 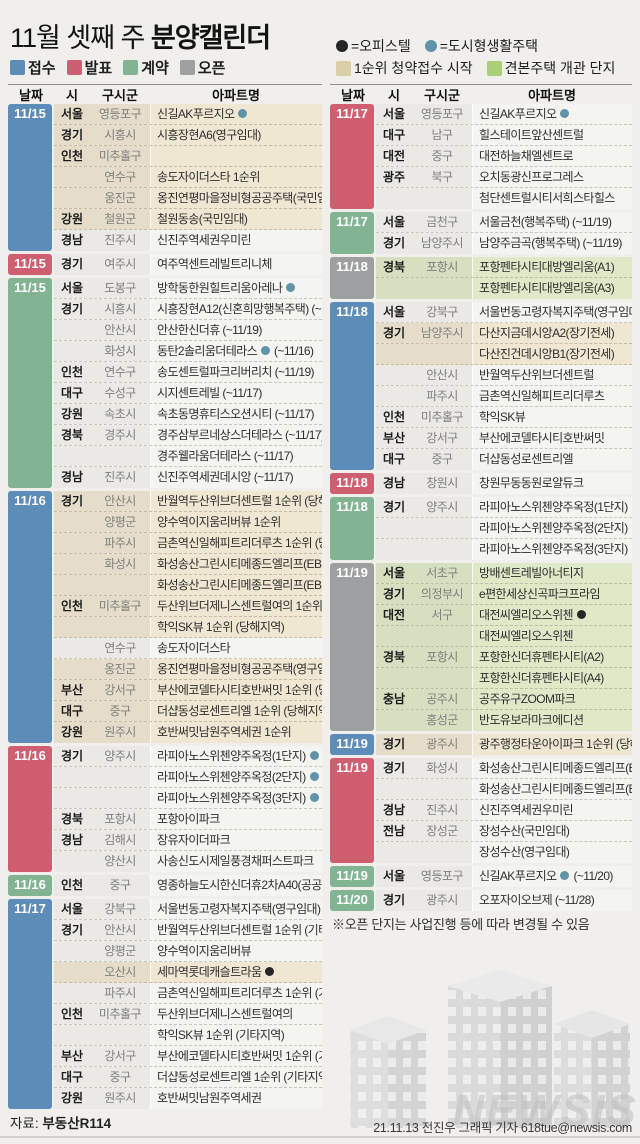 I want to click on bottom-border-line, so click(x=320, y=1137).